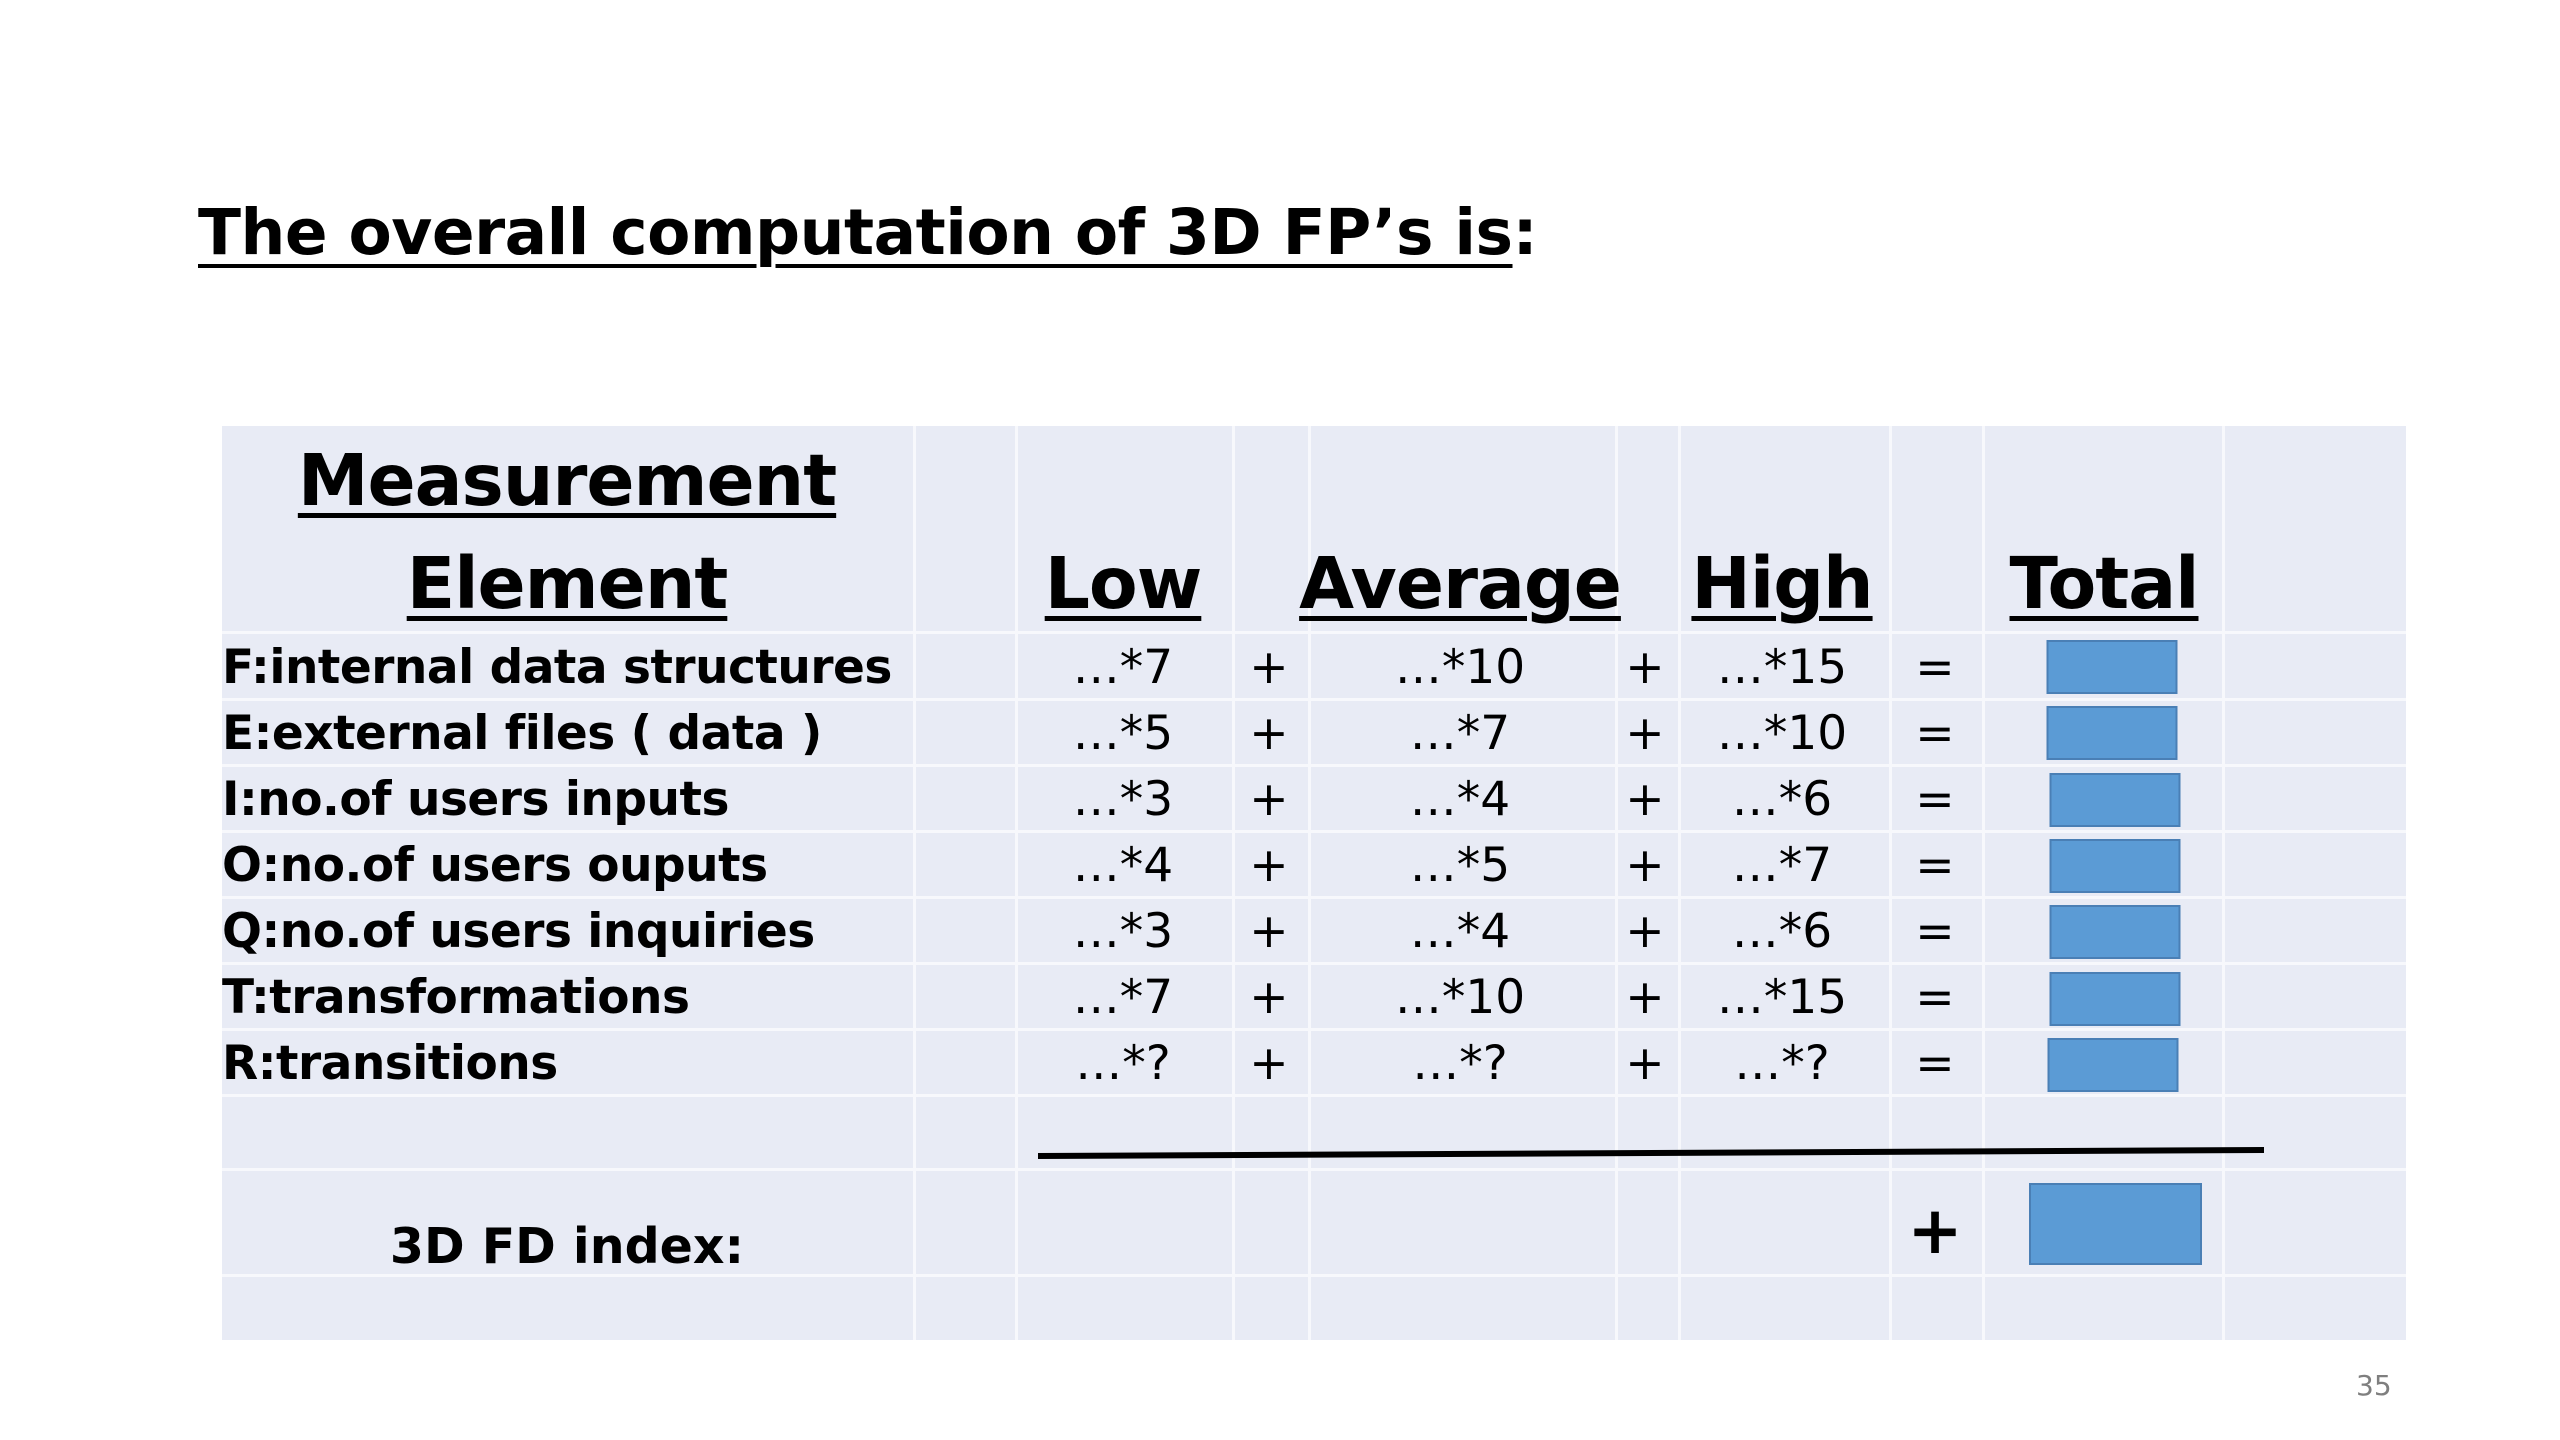 The width and height of the screenshot is (2560, 1440). I want to click on high-cell: …*7, so click(1782, 865).